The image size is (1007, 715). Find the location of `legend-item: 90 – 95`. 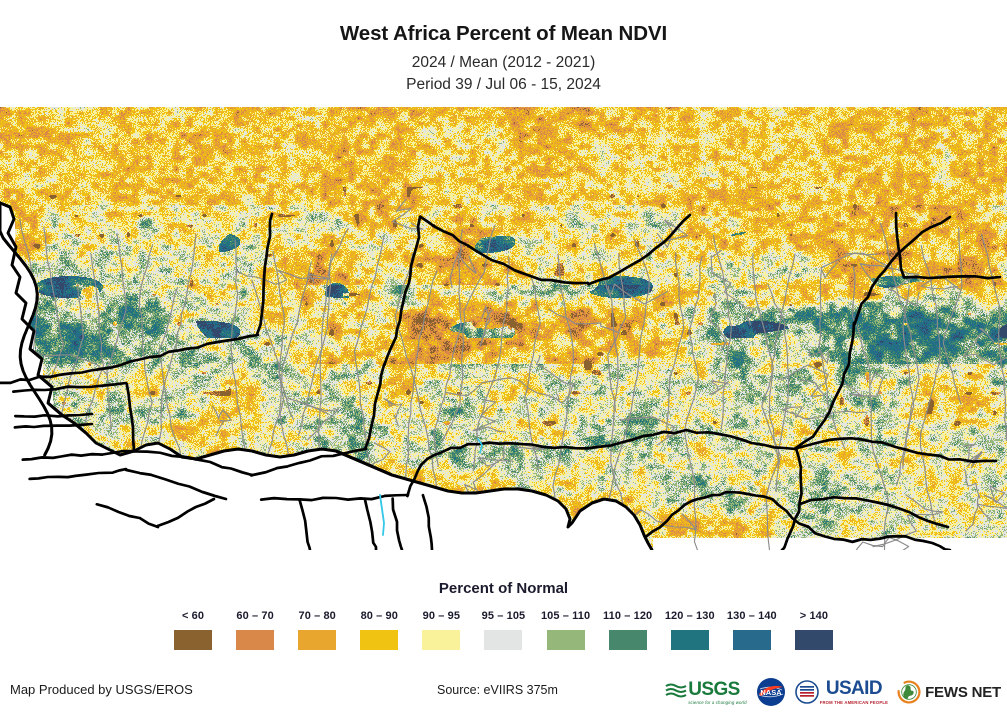

legend-item: 90 – 95 is located at coordinates (441, 630).